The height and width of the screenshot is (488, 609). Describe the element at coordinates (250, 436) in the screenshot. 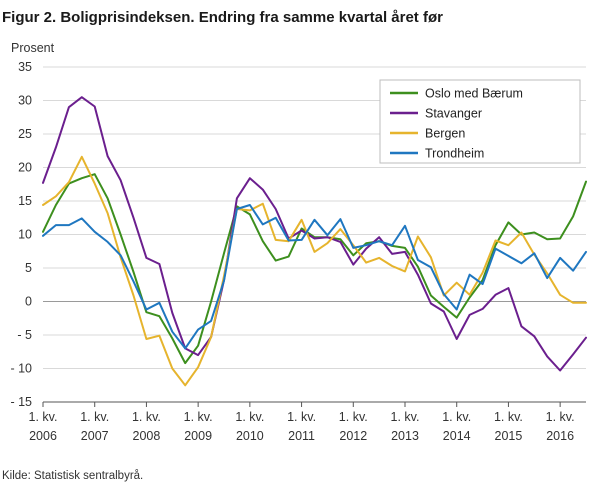

I see `x-tick-label-year: 2010` at that location.